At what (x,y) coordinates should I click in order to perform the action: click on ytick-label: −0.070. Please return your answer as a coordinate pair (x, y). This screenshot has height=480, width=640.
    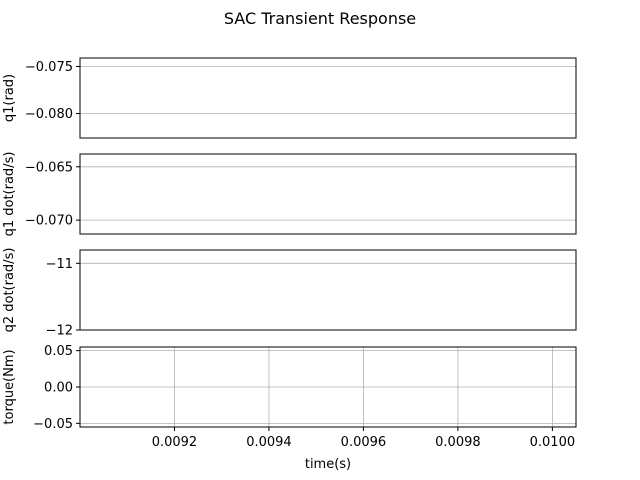
    Looking at the image, I should click on (49, 221).